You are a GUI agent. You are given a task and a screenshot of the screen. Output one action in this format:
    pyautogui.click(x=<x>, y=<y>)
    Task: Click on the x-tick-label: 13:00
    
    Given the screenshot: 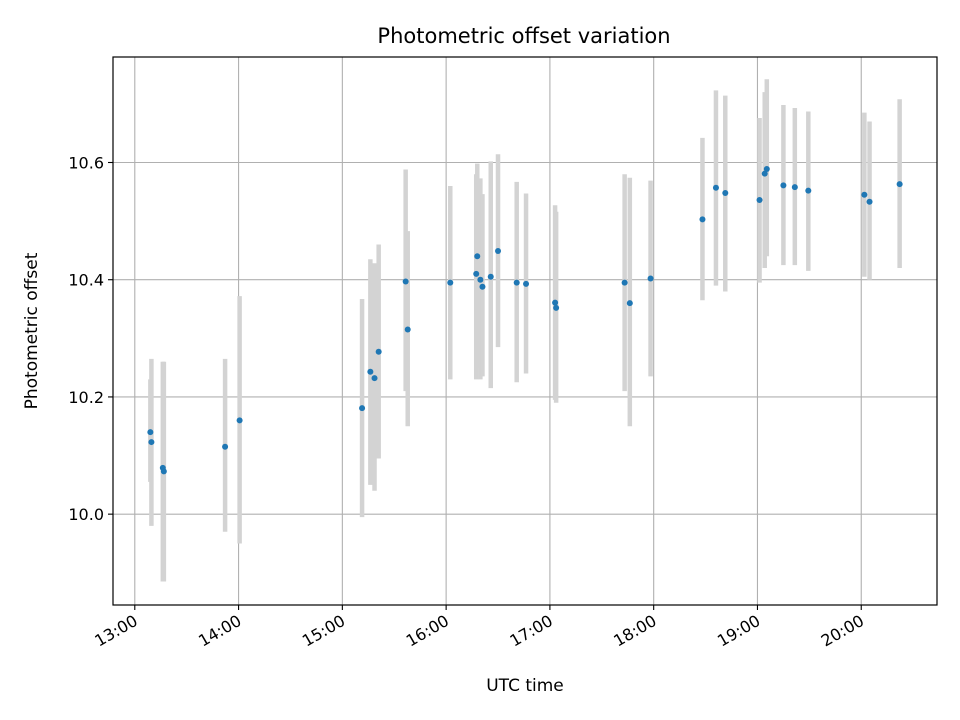 What is the action you would take?
    pyautogui.click(x=115, y=631)
    